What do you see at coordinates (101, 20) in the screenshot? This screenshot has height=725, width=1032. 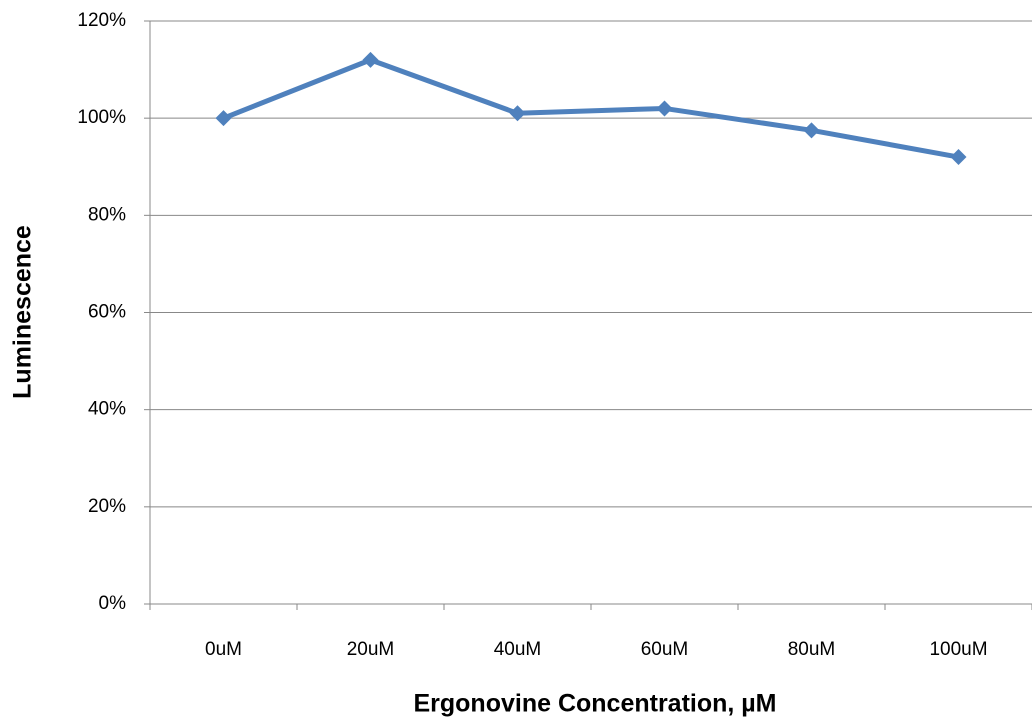 I see `y-tick-label: 120%` at bounding box center [101, 20].